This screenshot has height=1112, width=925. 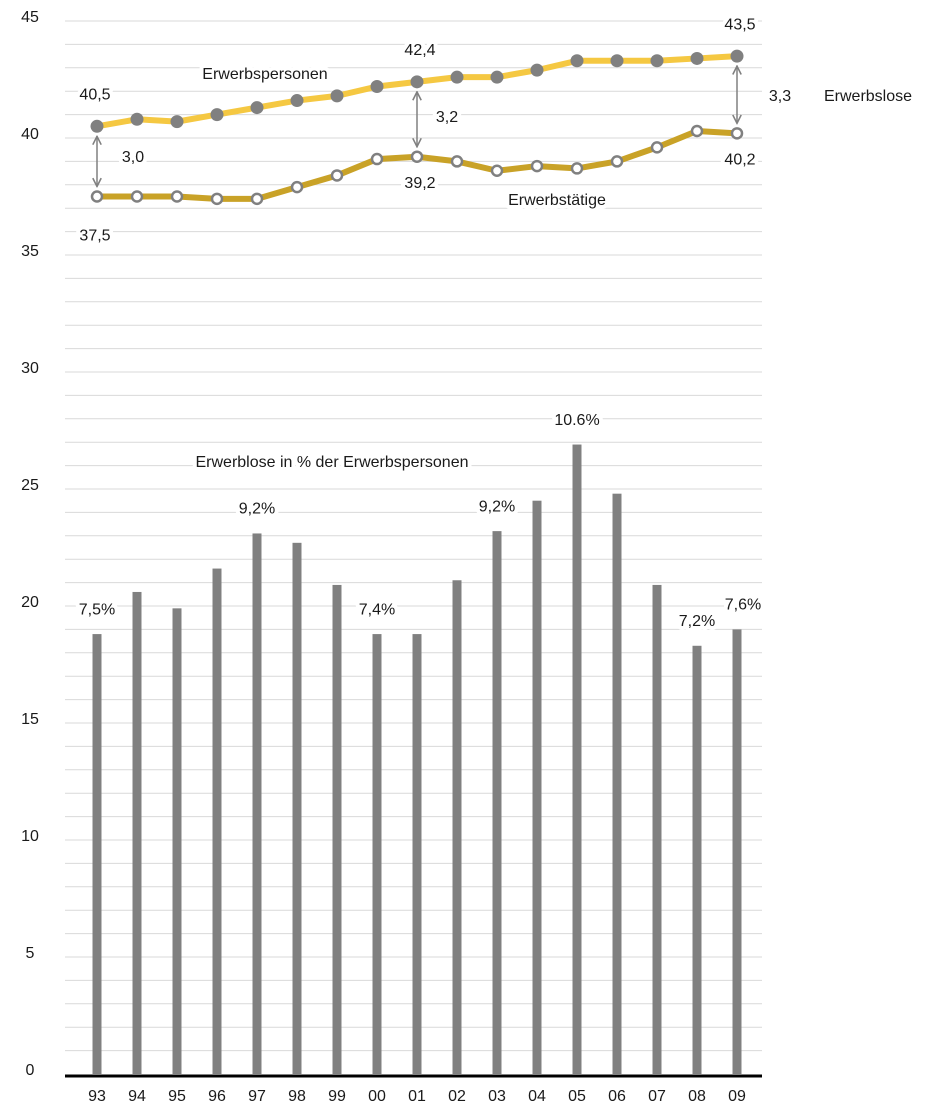 What do you see at coordinates (537, 1096) in the screenshot?
I see `x-tick-label: 04` at bounding box center [537, 1096].